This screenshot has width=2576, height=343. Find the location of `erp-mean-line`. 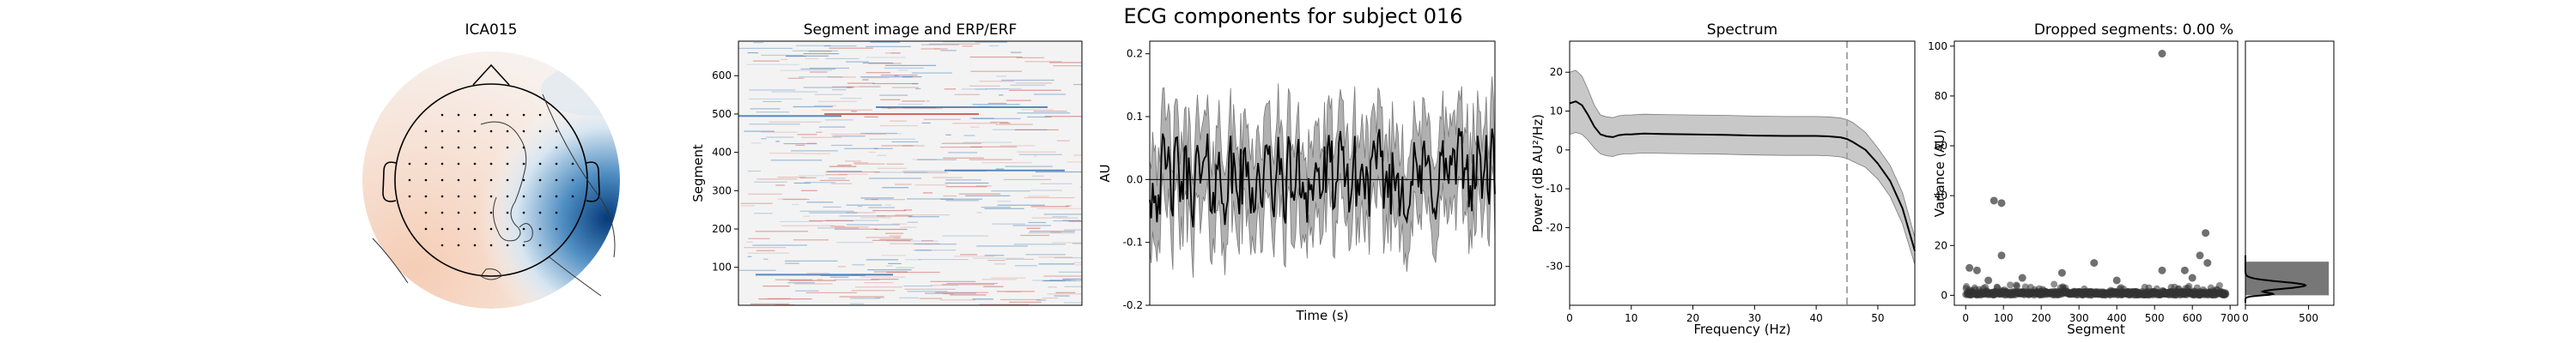

erp-mean-line is located at coordinates (1323, 178).